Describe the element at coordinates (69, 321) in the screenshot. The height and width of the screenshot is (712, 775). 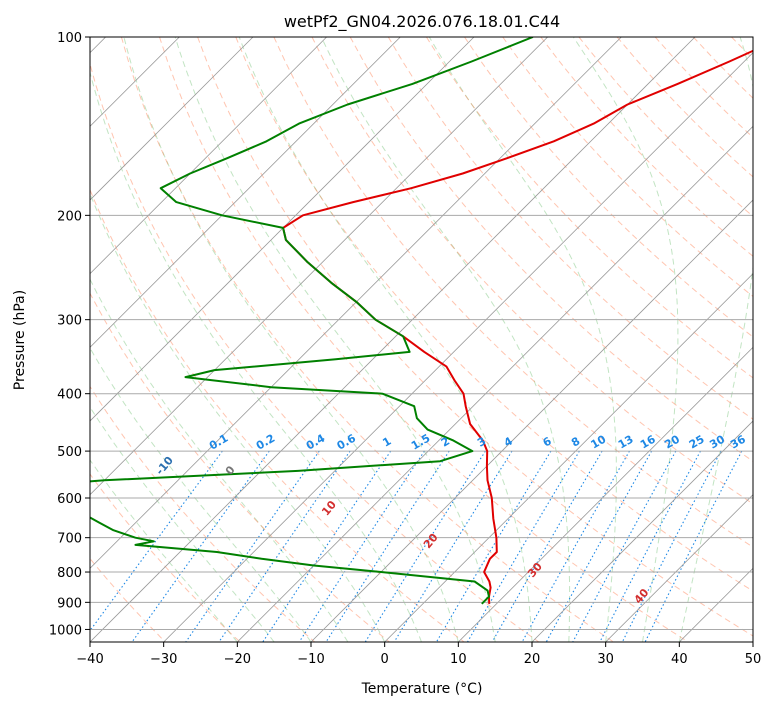
I see `y-tick-label: 300` at that location.